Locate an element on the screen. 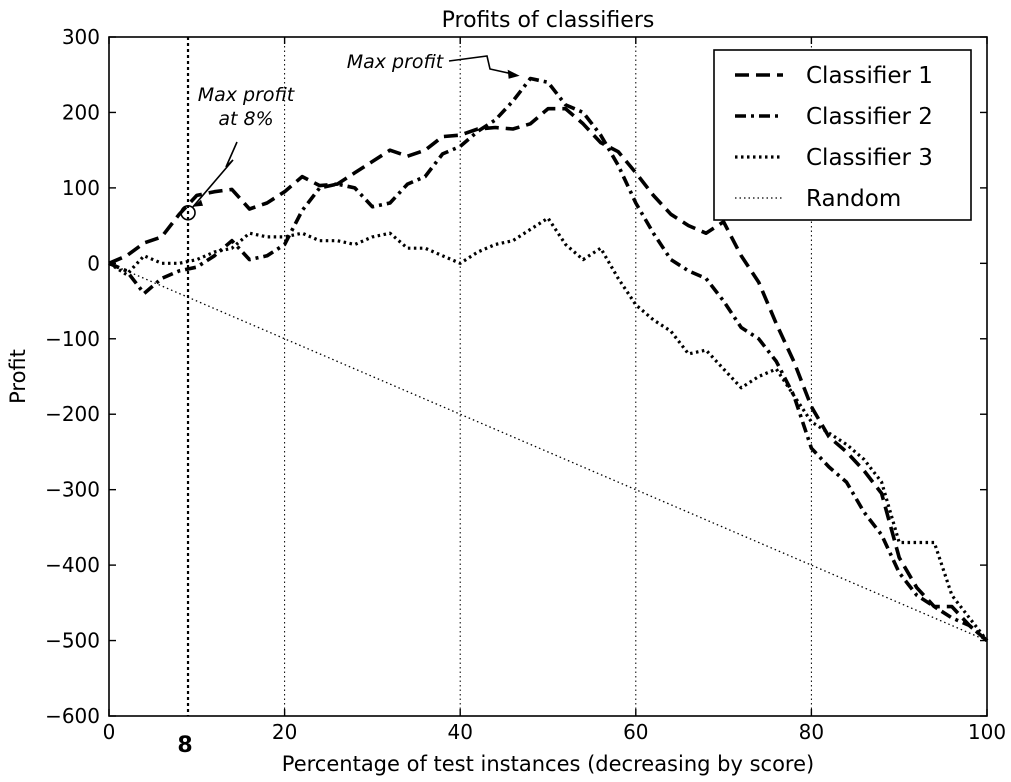 This screenshot has width=1011, height=782. y-tick-label: 300 is located at coordinates (81, 37).